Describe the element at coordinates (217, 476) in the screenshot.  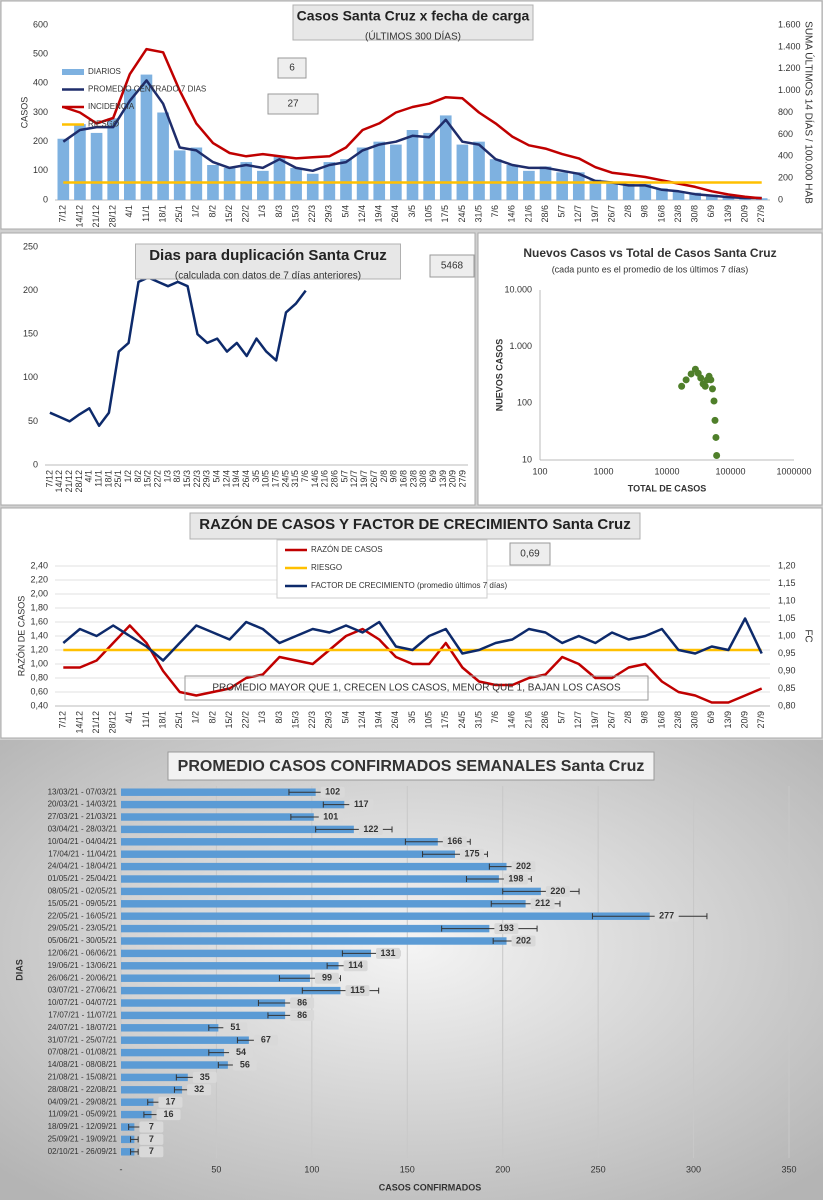
I see `x-tick-label: 5/4` at that location.